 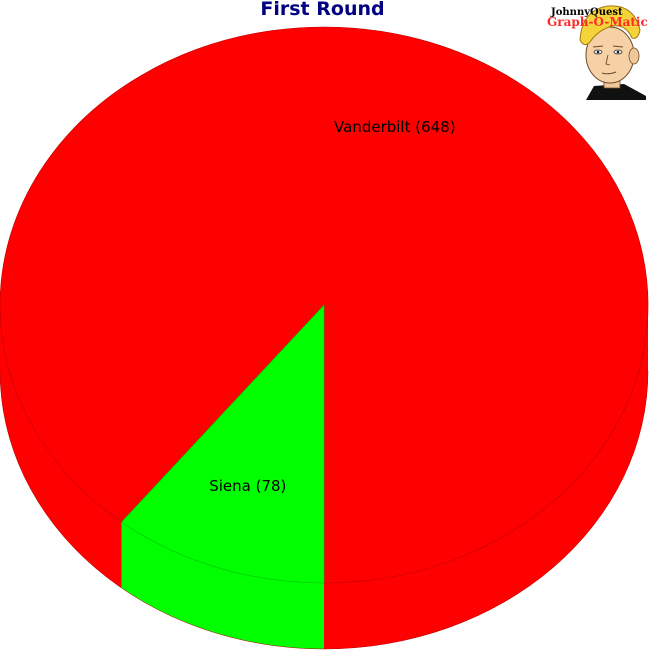 What do you see at coordinates (247, 486) in the screenshot?
I see `pie-slice-label-1: Siena (78)` at bounding box center [247, 486].